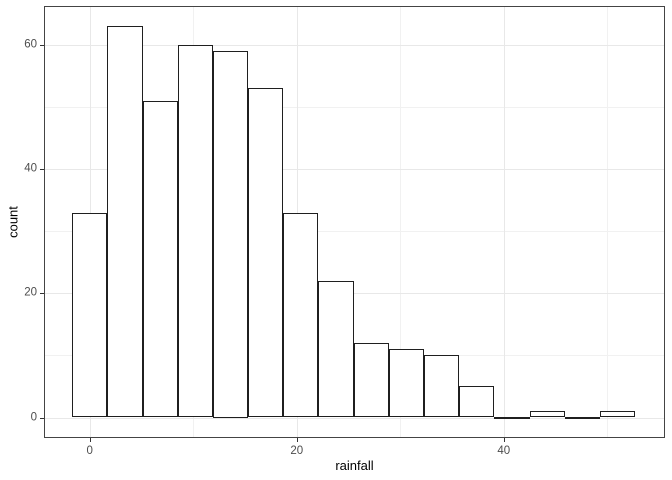 The width and height of the screenshot is (672, 480). Describe the element at coordinates (504, 451) in the screenshot. I see `x-tick-label: 40` at that location.